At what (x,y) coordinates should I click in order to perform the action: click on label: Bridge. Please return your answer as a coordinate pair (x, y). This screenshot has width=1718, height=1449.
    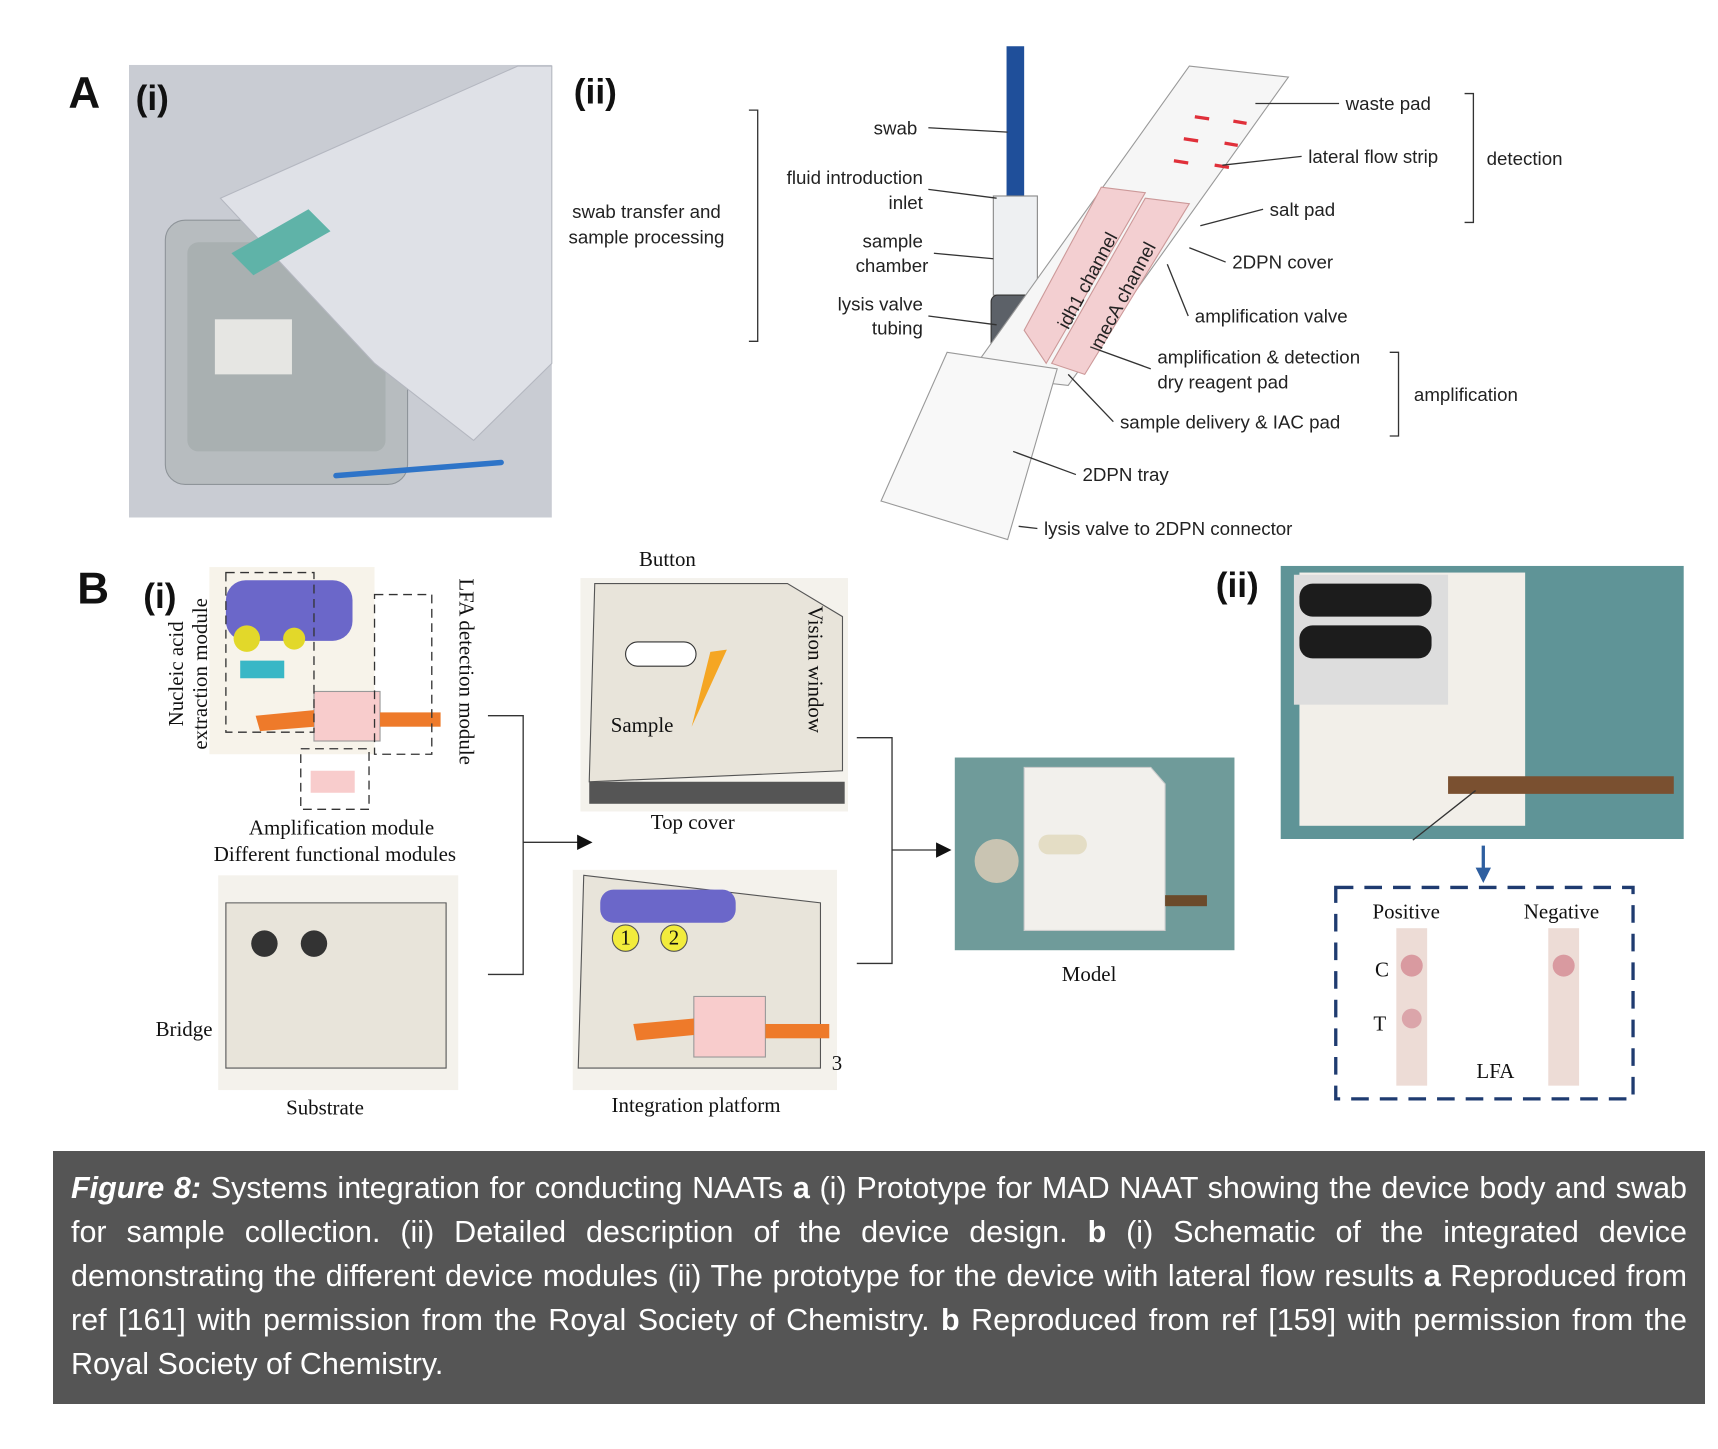
    Looking at the image, I should click on (184, 1029).